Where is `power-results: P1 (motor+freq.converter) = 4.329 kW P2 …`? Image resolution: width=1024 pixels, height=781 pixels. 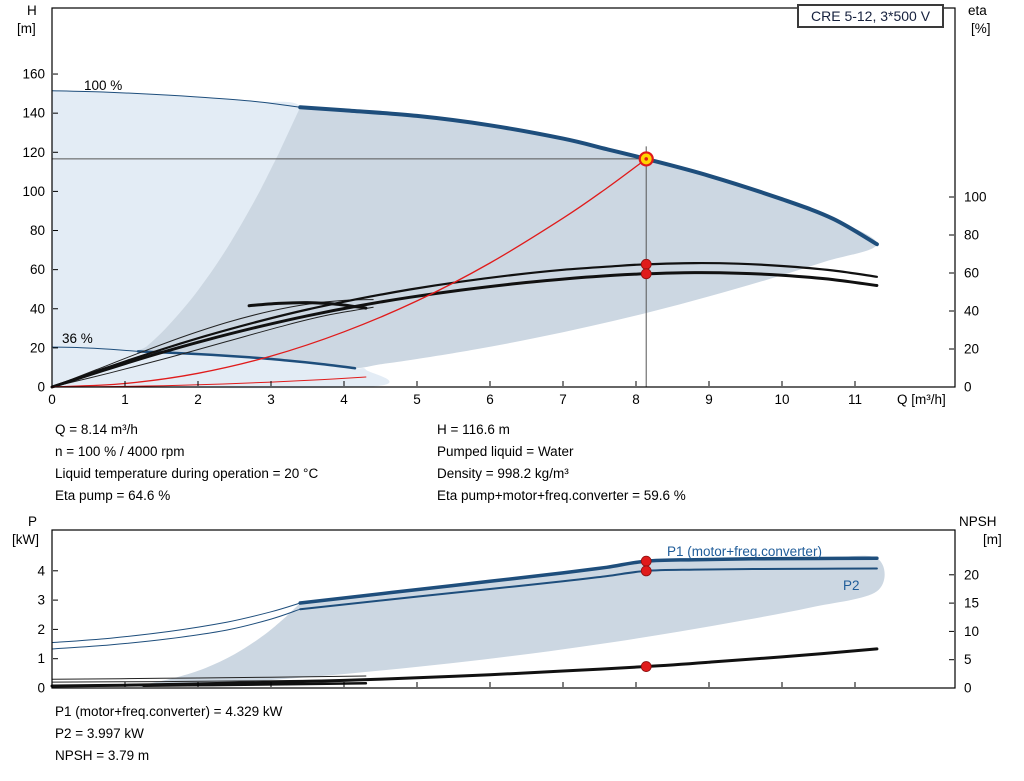
power-results: P1 (motor+freq.converter) = 4.329 kW P2 … is located at coordinates (168, 734).